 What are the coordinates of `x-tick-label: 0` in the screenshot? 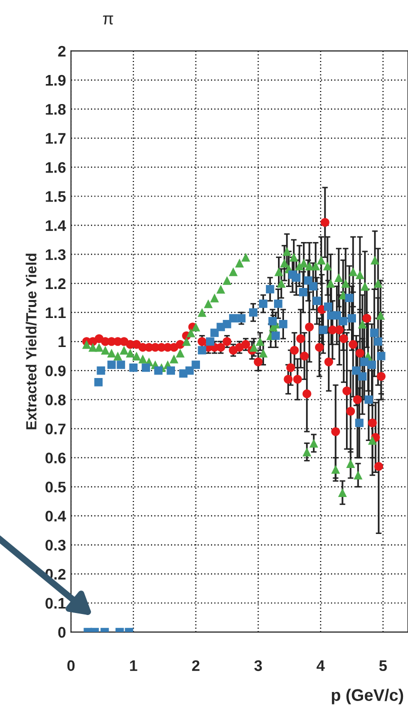 It's located at (71, 666).